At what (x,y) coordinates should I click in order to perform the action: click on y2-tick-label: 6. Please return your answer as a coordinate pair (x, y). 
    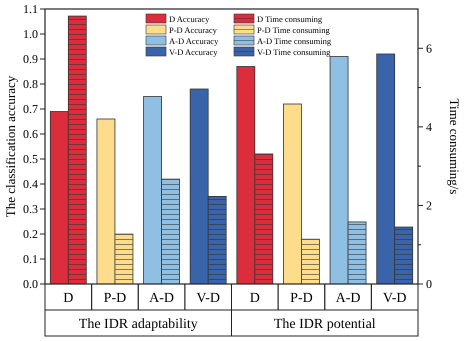
    Looking at the image, I should click on (429, 48).